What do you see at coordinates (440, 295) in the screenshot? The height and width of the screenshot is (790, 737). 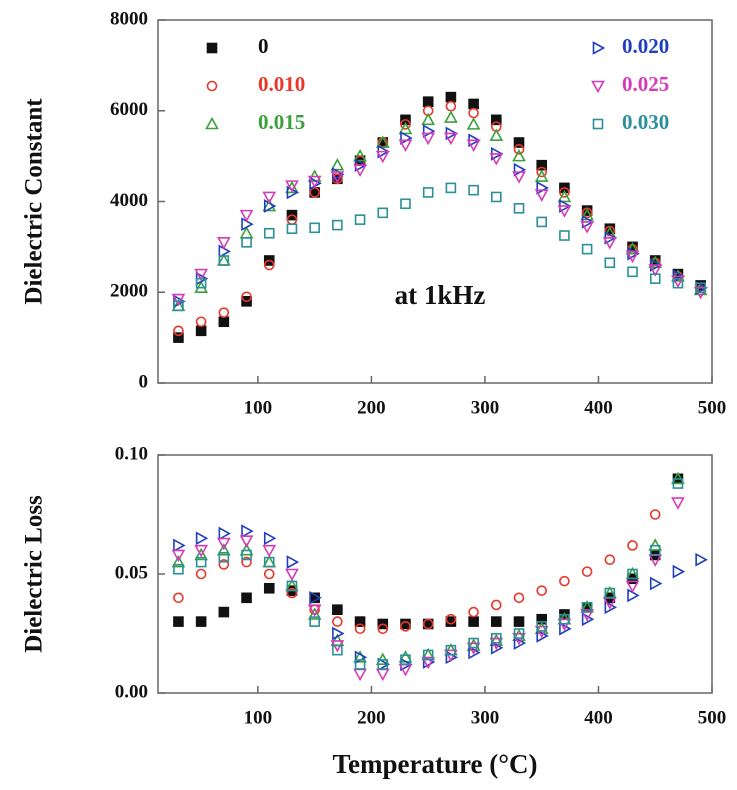 I see `annotation: at 1kHz` at bounding box center [440, 295].